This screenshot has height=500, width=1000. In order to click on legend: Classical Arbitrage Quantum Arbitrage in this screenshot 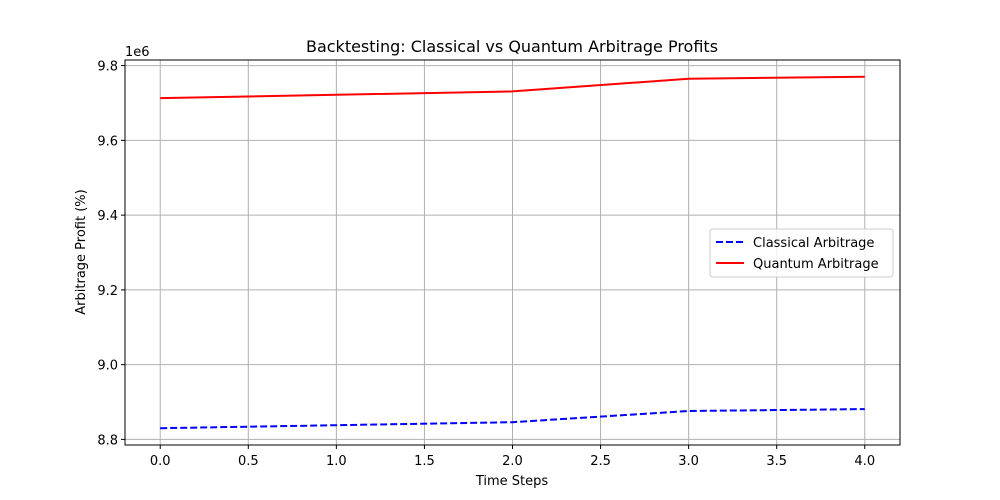, I will do `click(801, 253)`.